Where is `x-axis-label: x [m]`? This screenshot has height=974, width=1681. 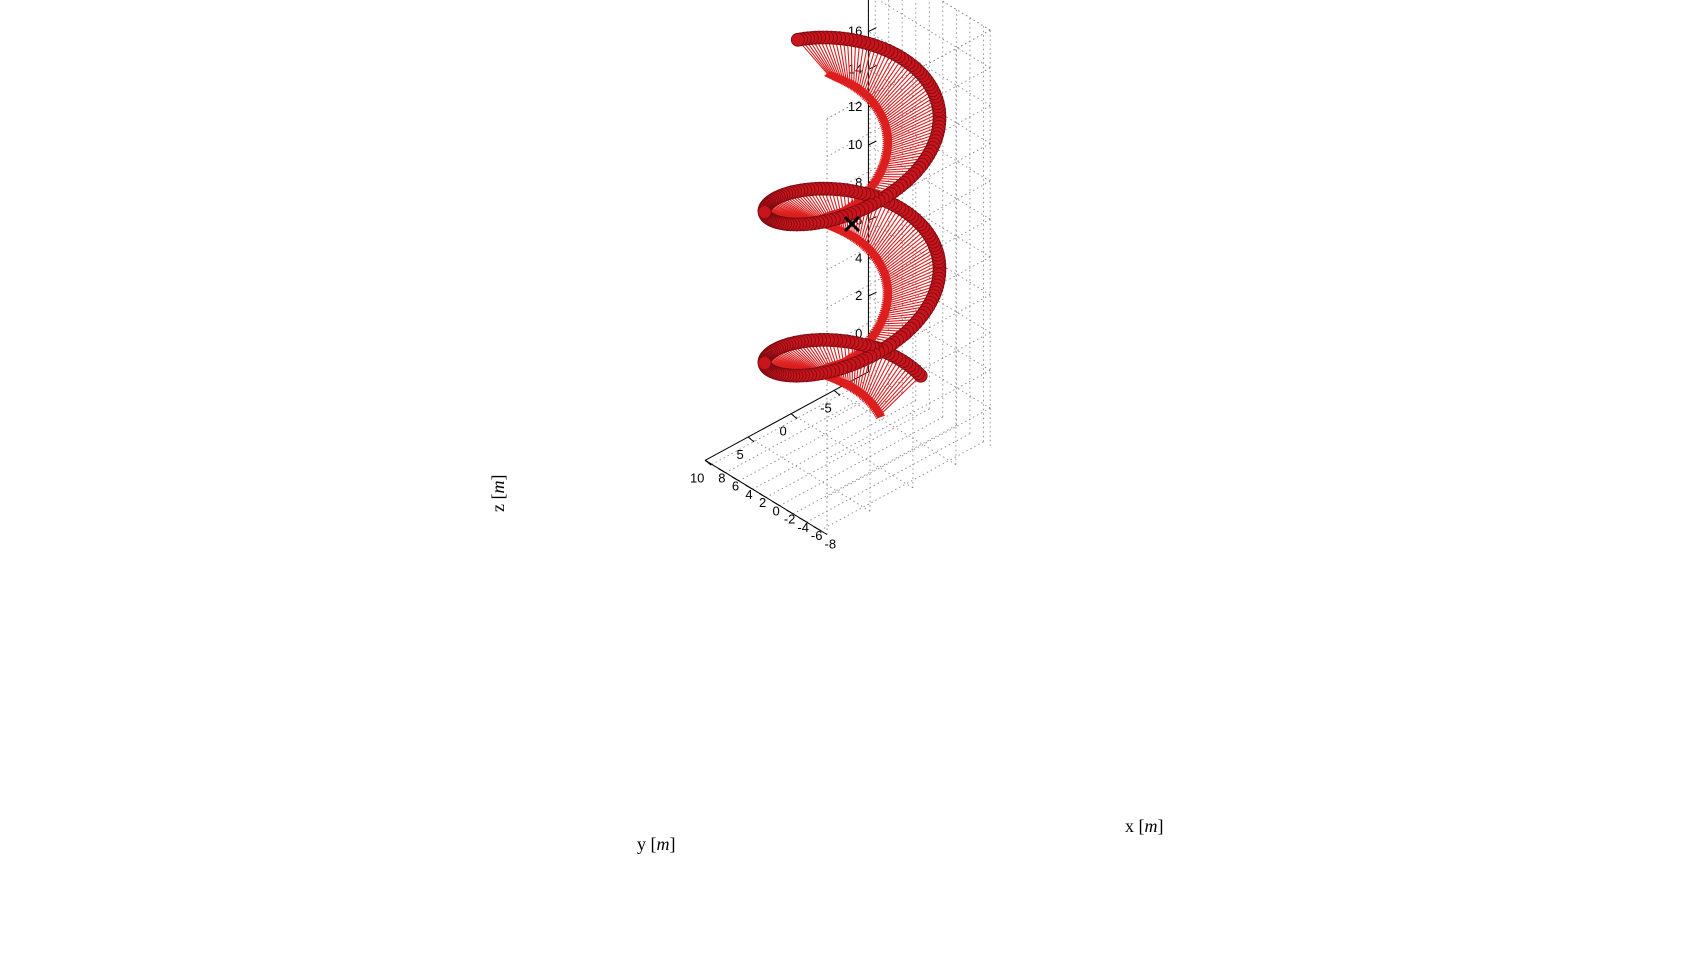 x-axis-label: x [m] is located at coordinates (1144, 826).